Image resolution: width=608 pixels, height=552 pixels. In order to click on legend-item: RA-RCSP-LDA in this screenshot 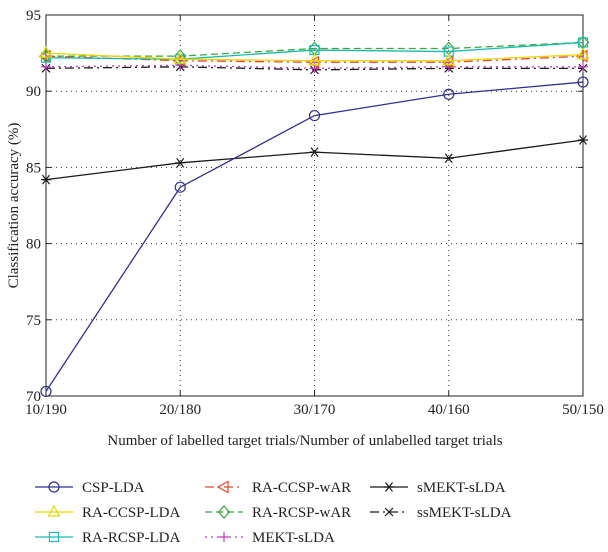, I will do `click(108, 538)`.